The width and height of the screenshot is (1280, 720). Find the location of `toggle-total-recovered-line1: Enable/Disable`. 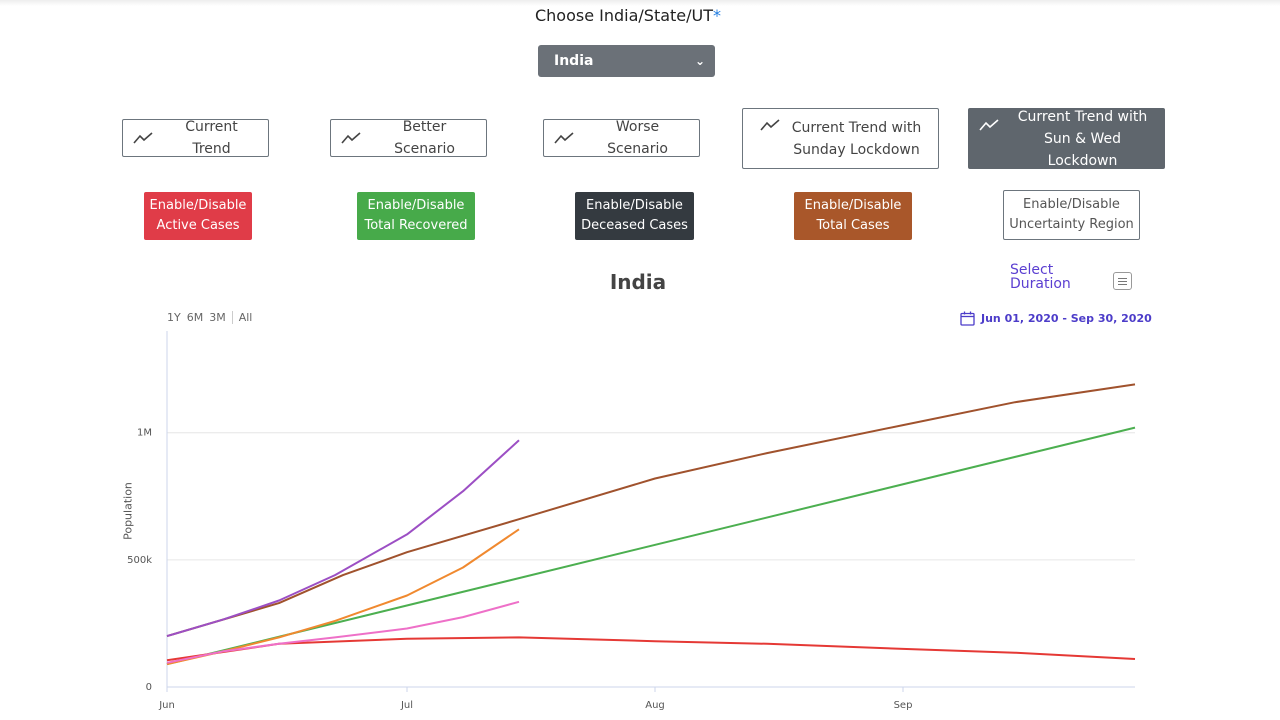

toggle-total-recovered-line1: Enable/Disable is located at coordinates (416, 205).